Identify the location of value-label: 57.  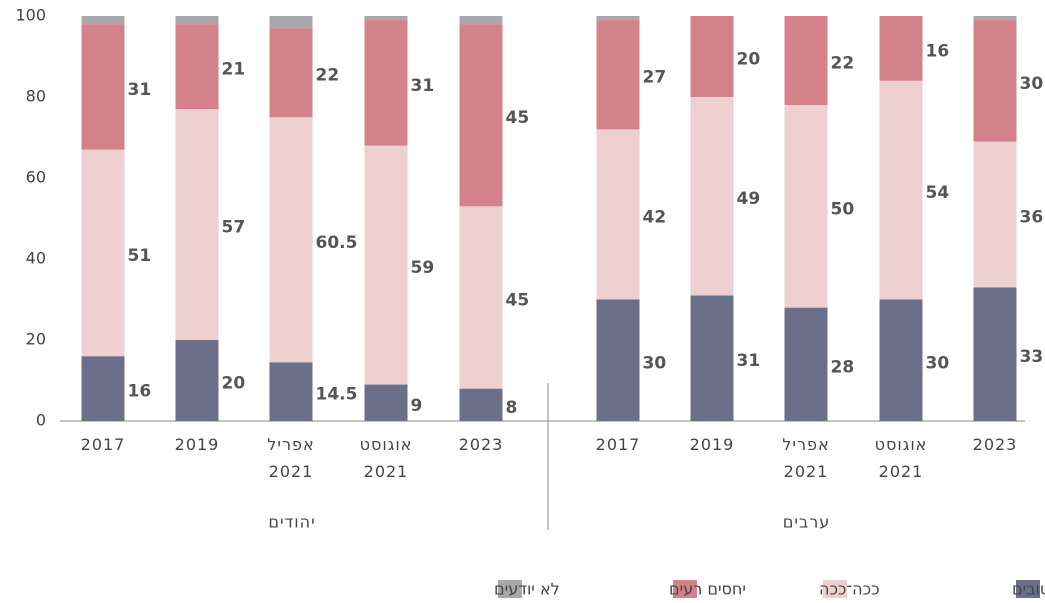
(234, 228).